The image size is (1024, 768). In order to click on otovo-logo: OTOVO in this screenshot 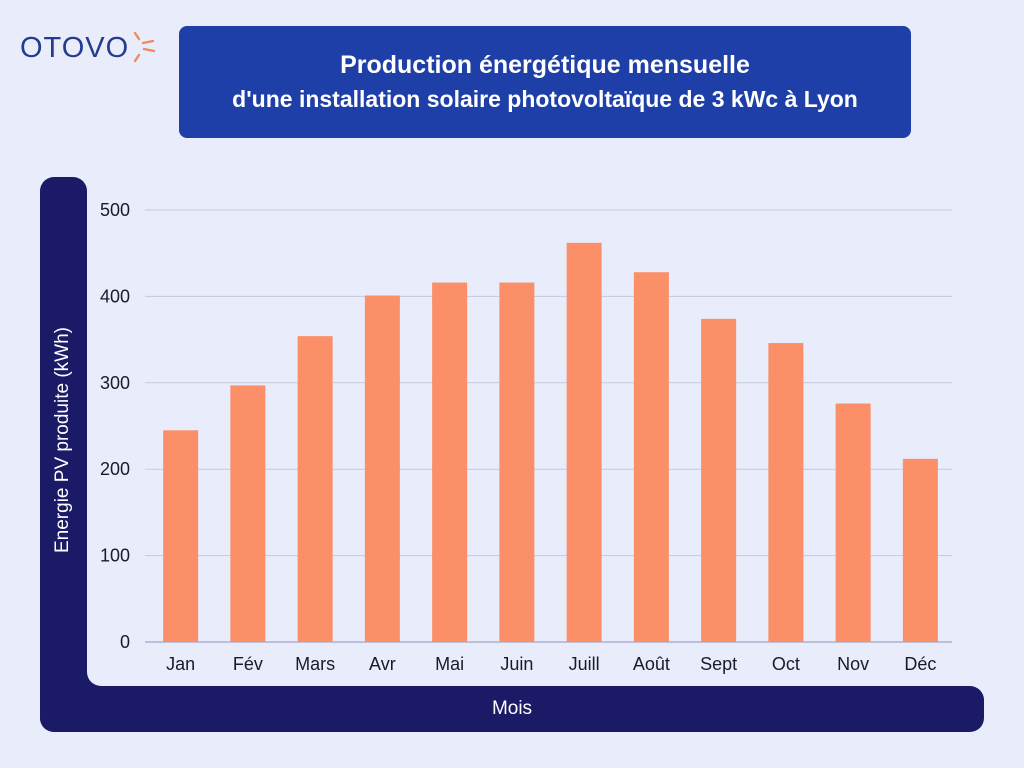, I will do `click(88, 48)`.